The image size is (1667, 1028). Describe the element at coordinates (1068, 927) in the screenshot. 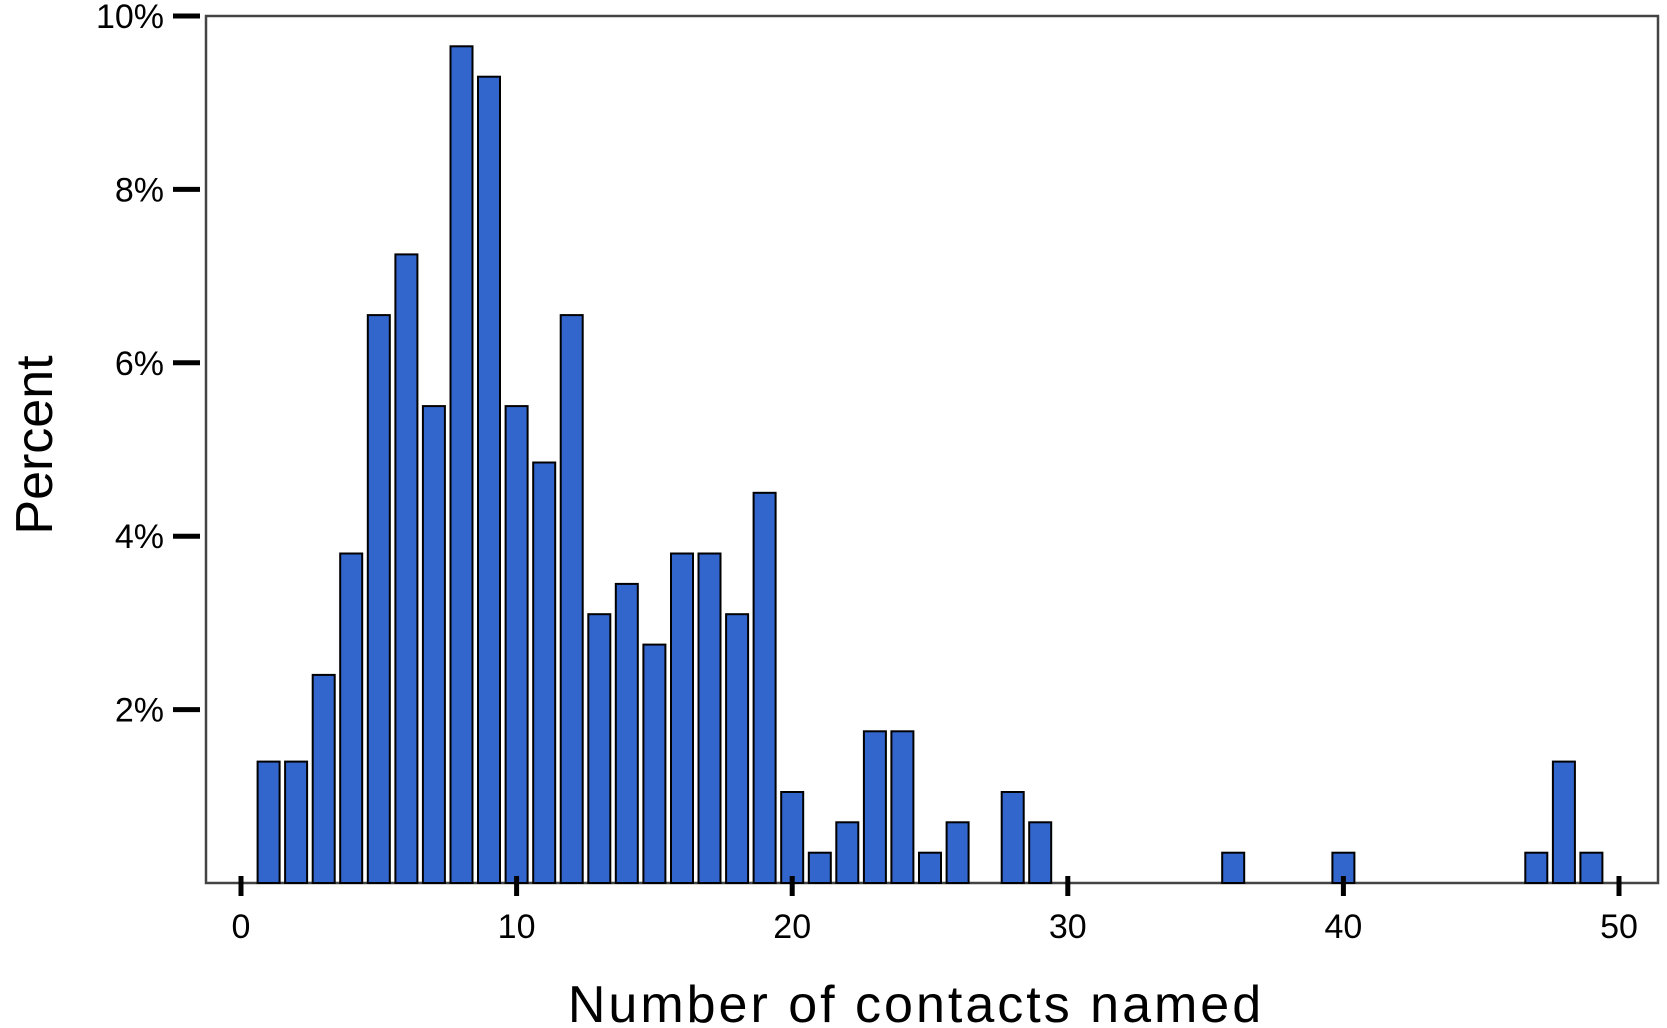

I see `x-tick-label: 30` at that location.